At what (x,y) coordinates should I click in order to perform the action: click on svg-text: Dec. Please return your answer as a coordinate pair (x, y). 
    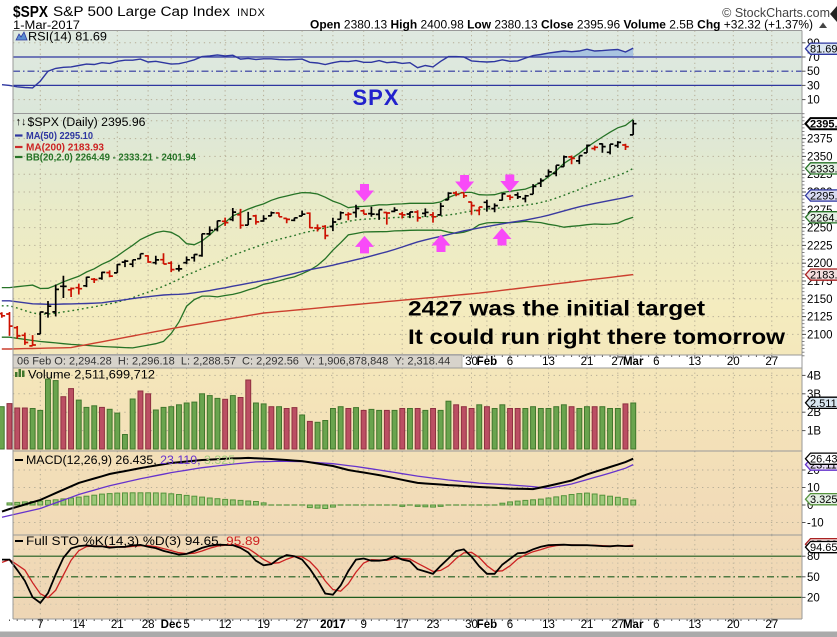
    Looking at the image, I should click on (172, 625).